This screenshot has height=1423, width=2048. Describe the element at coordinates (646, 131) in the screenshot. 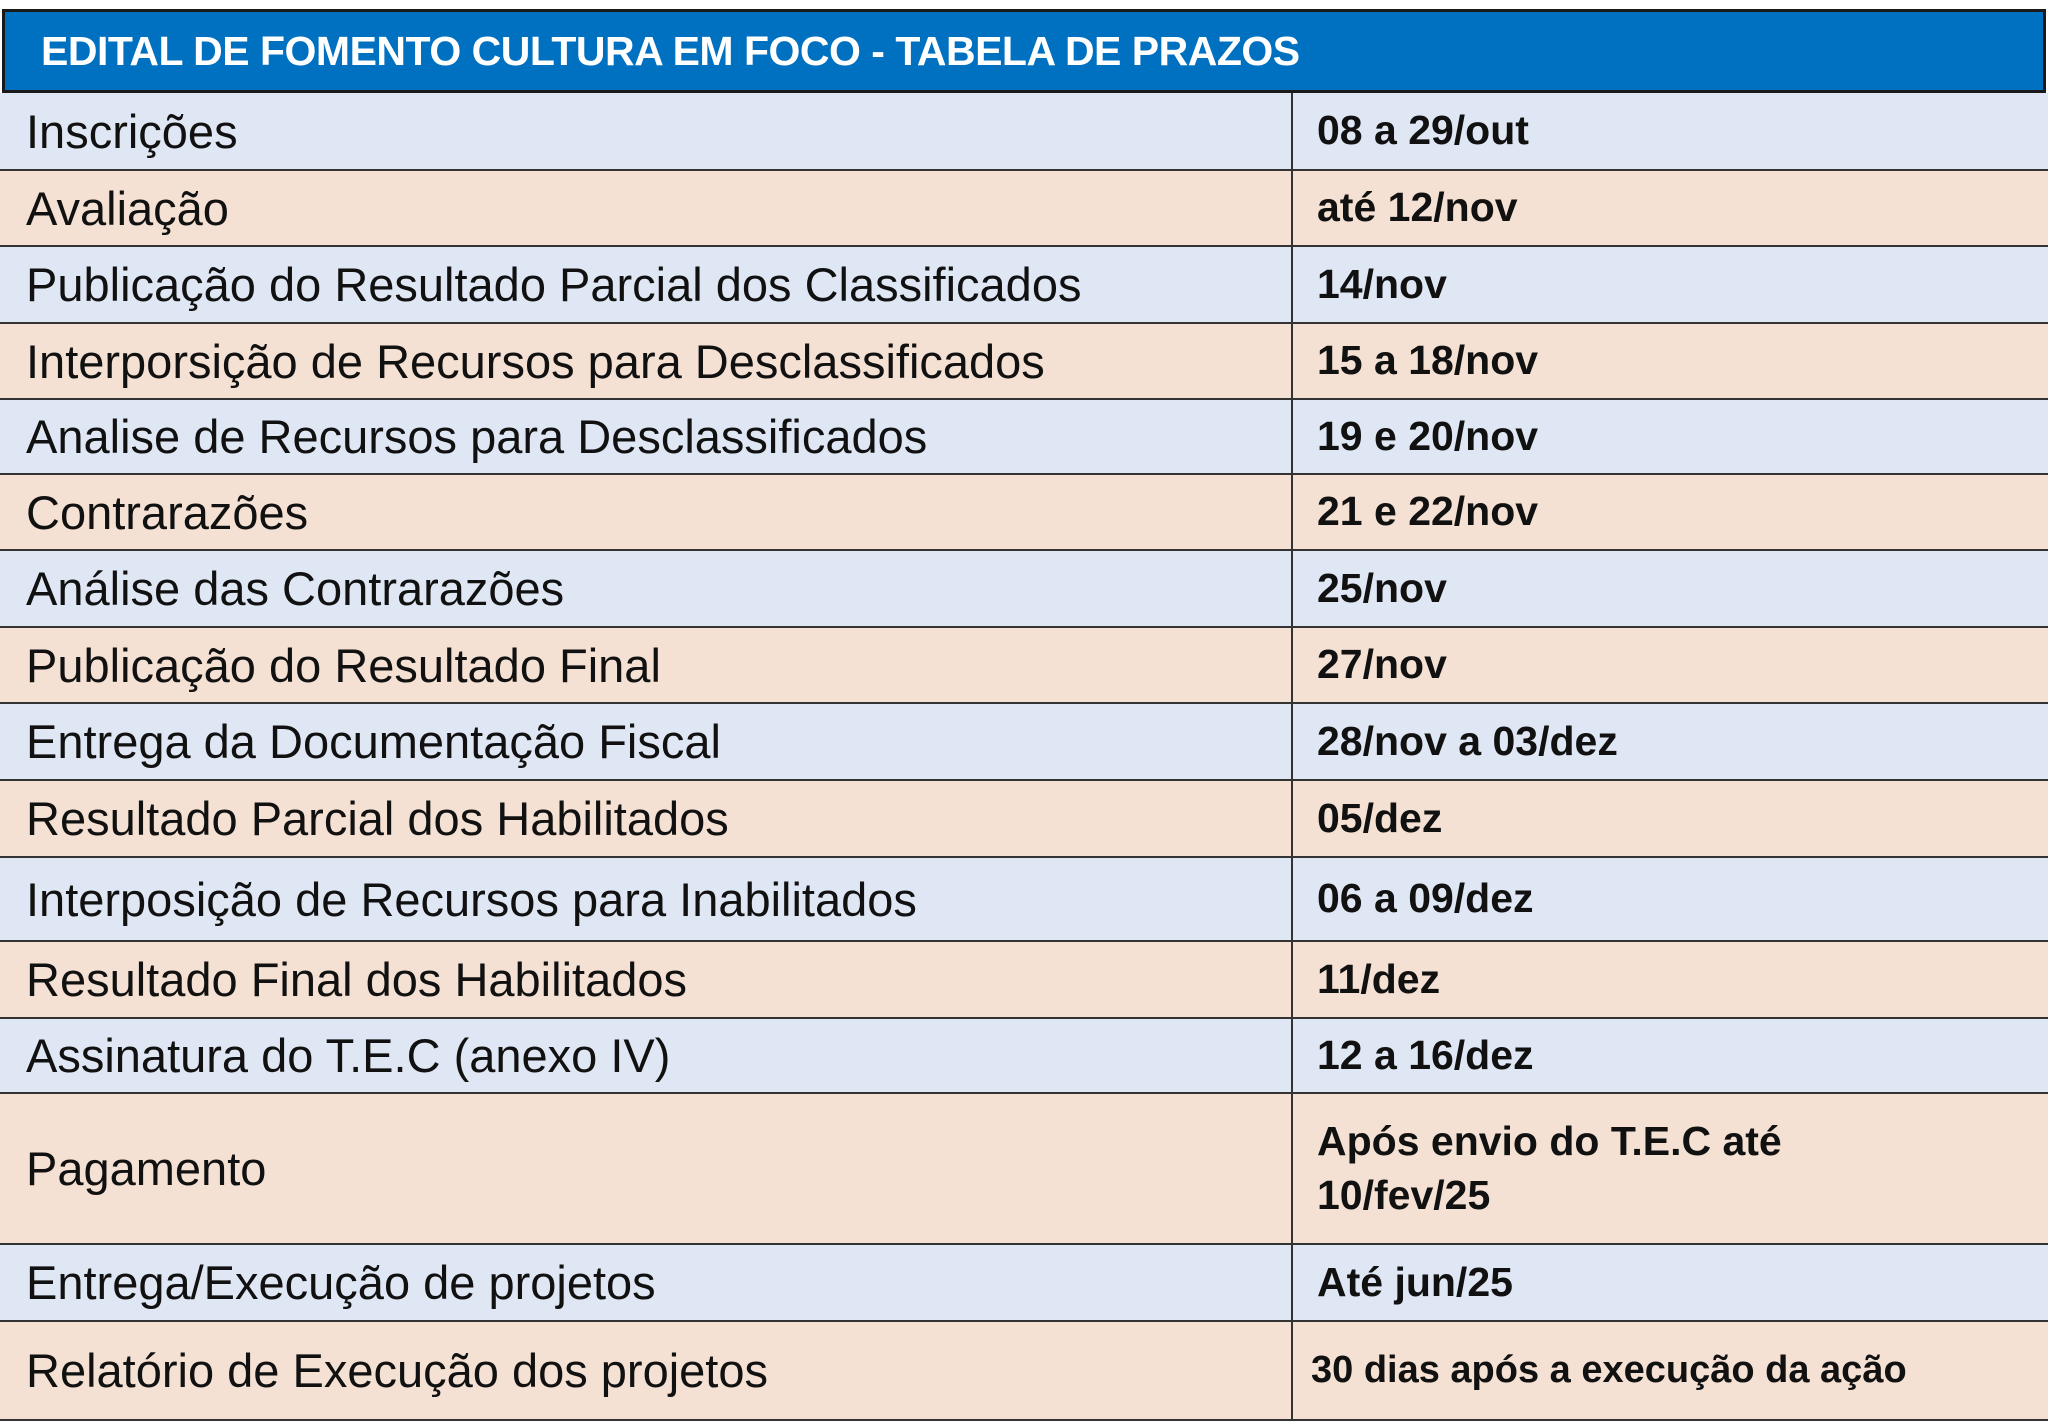

I see `stage-cell: Inscrições` at that location.